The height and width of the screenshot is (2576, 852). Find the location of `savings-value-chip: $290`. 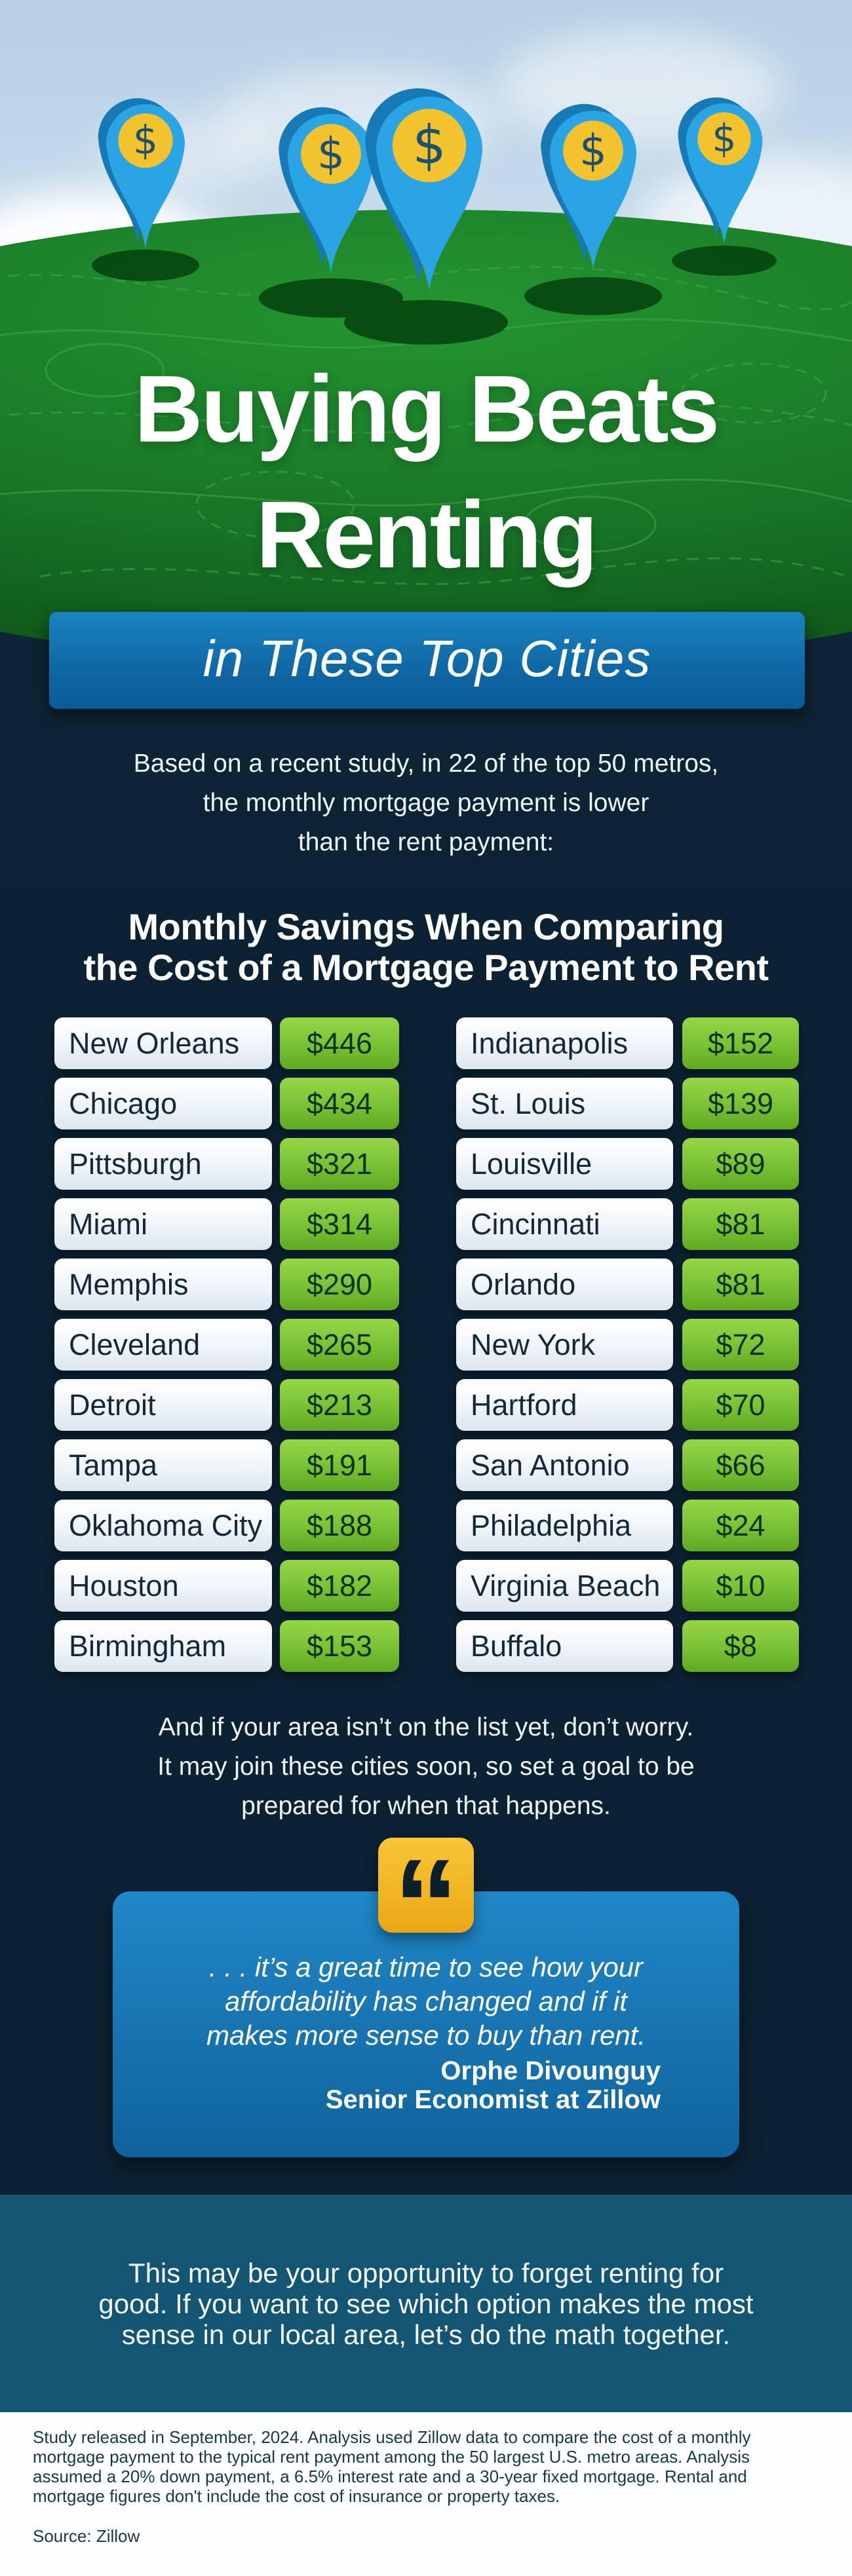

savings-value-chip: $290 is located at coordinates (339, 1284).